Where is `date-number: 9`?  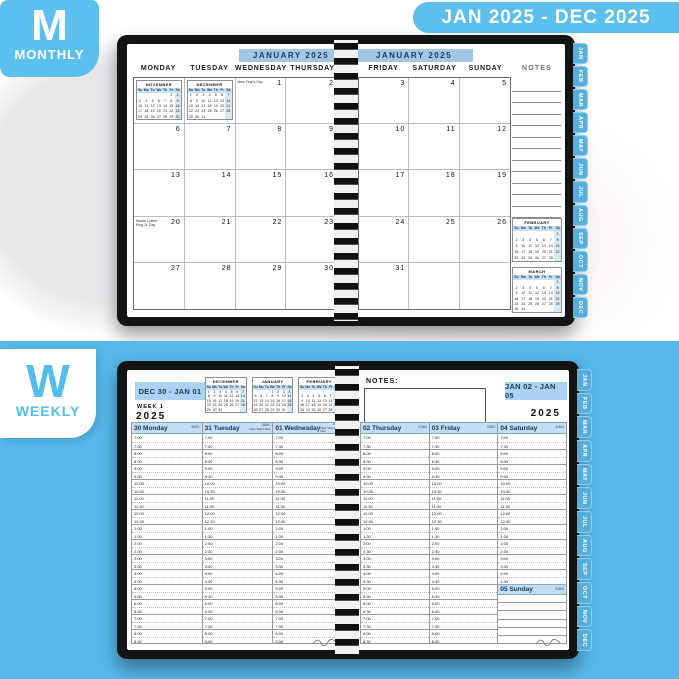 date-number: 9 is located at coordinates (331, 130).